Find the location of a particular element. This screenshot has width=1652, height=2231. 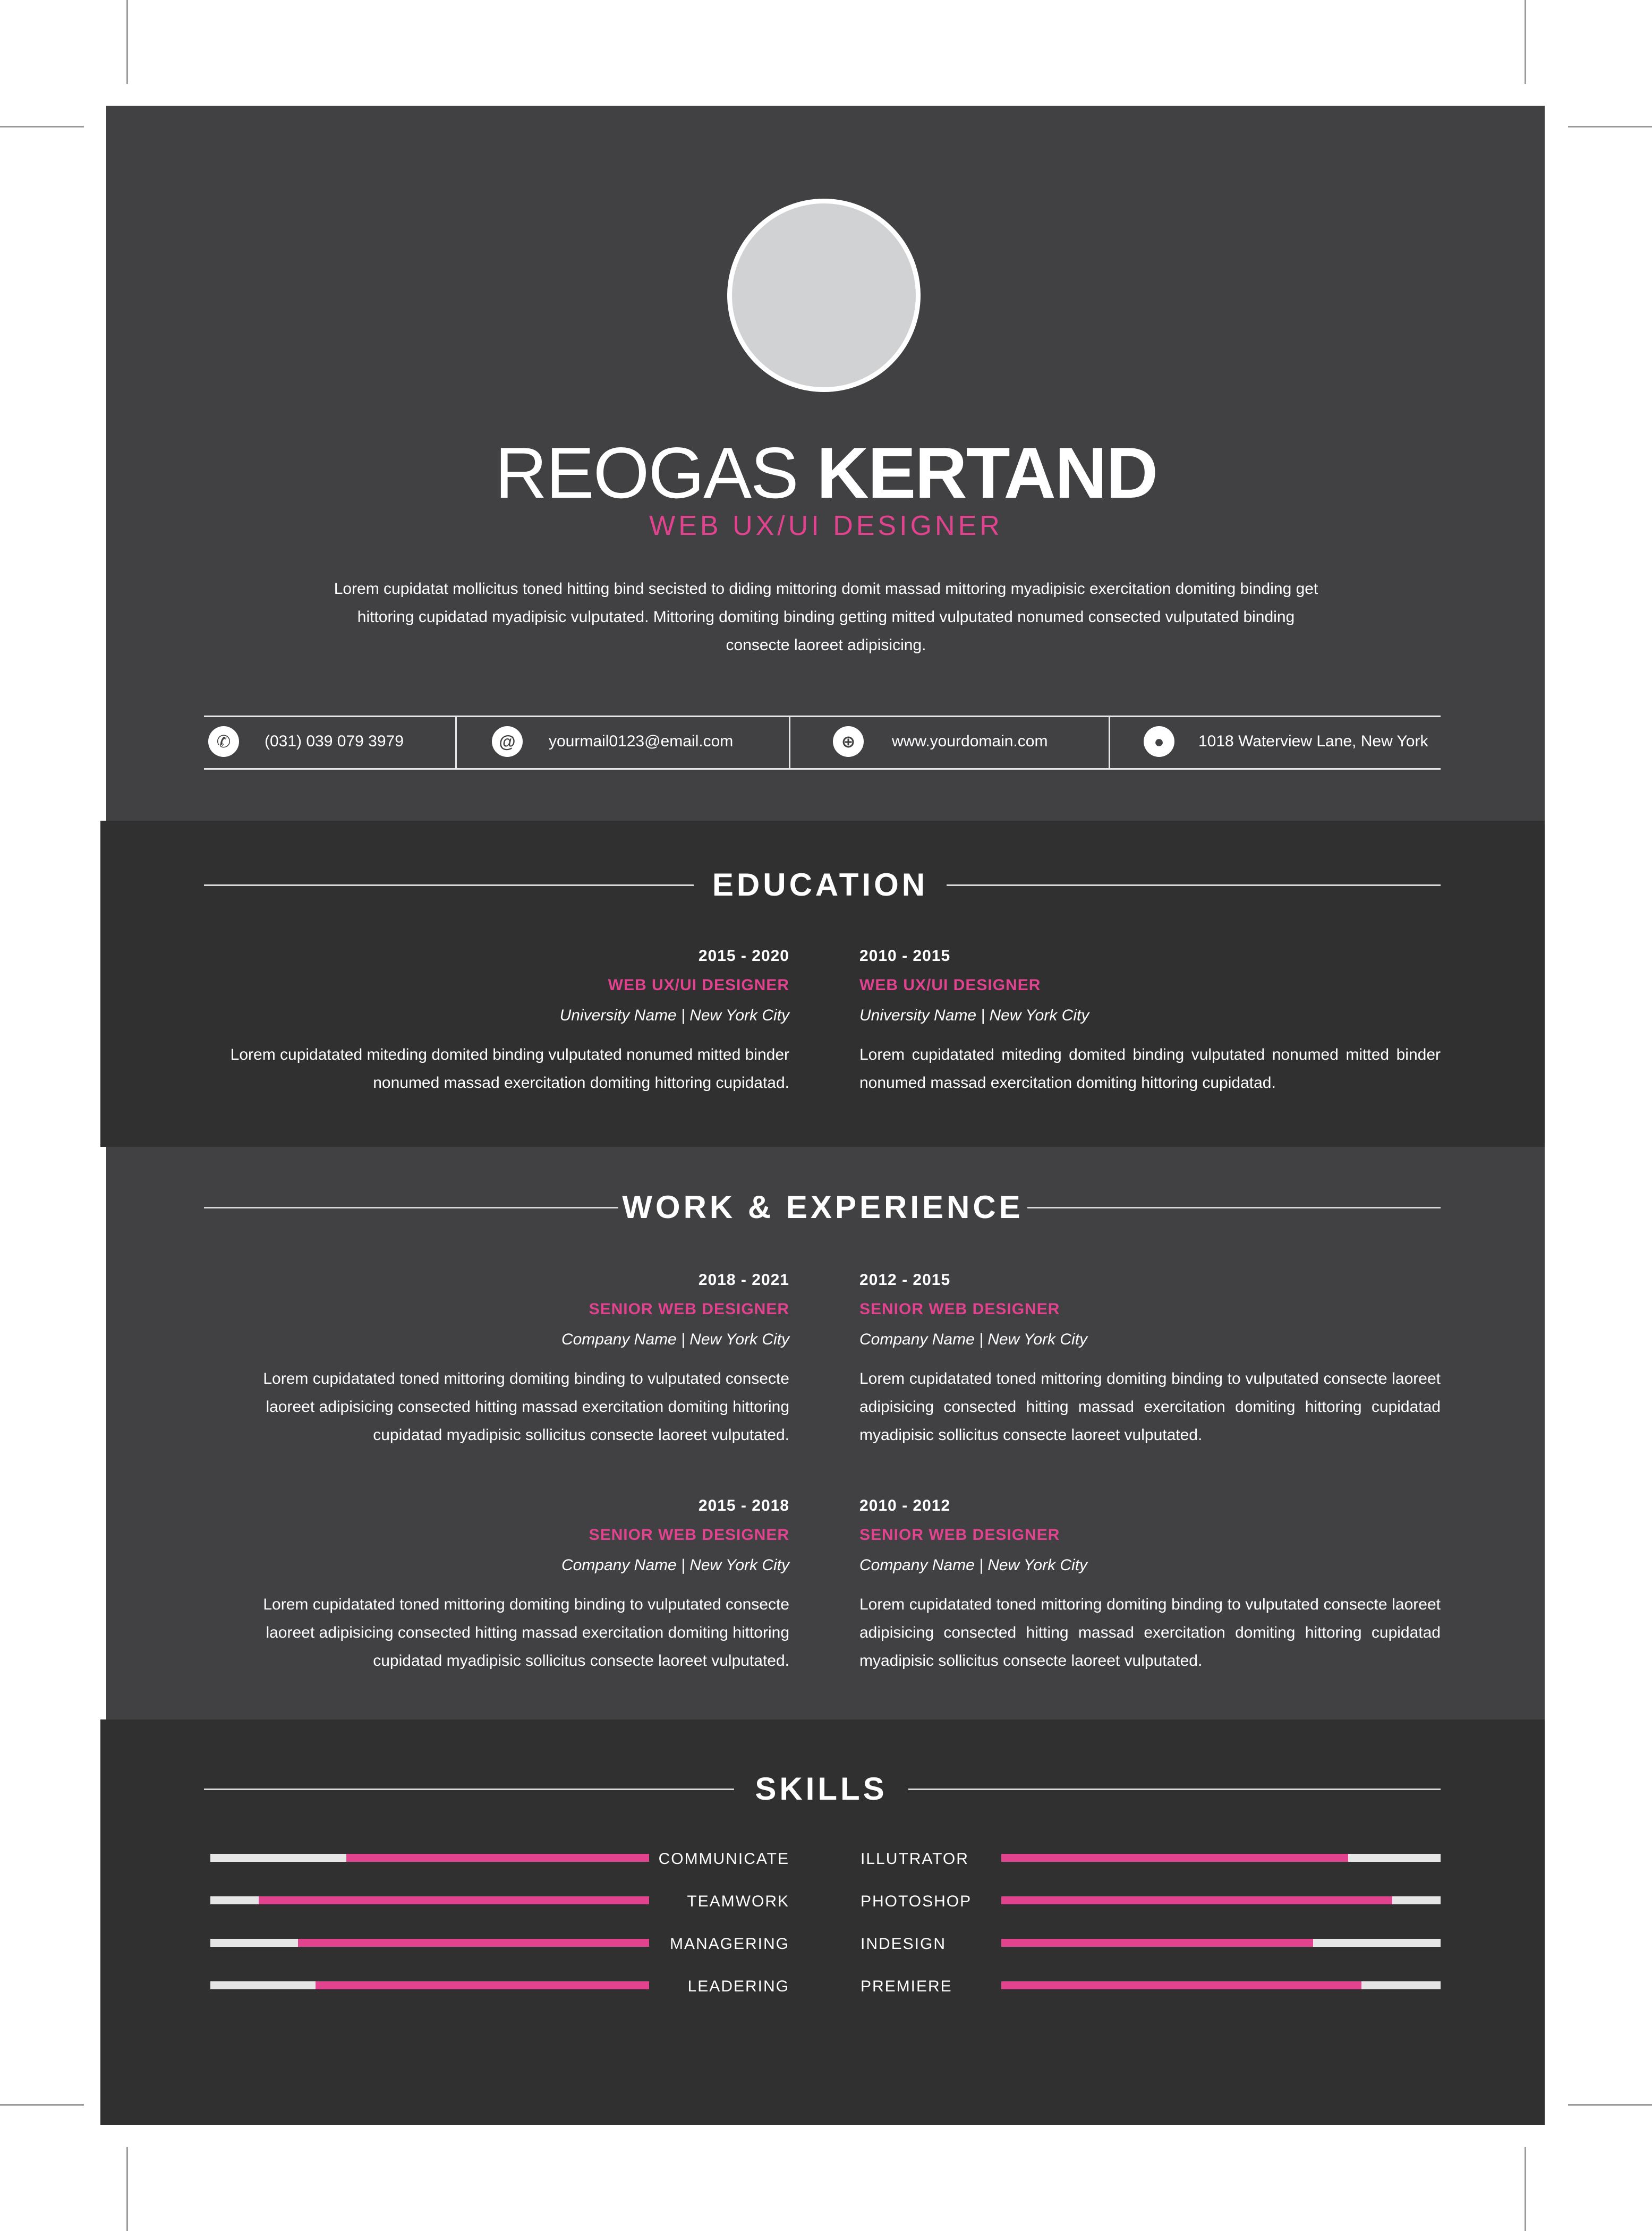

job-title: WEB UX/UI DESIGNER is located at coordinates (826, 525).